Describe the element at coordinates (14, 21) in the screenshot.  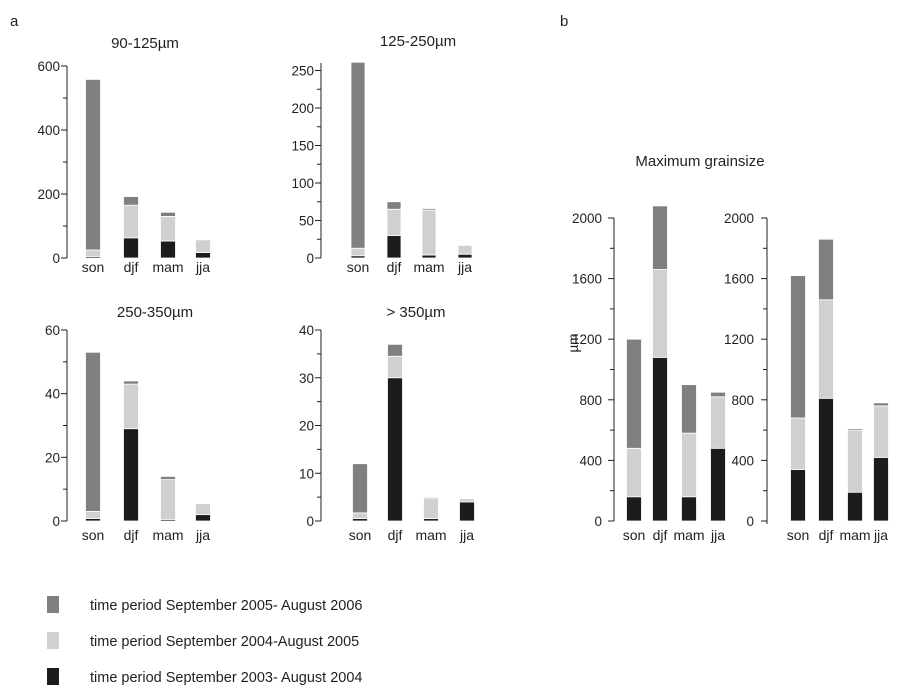
I see `panel-label-a: a` at that location.